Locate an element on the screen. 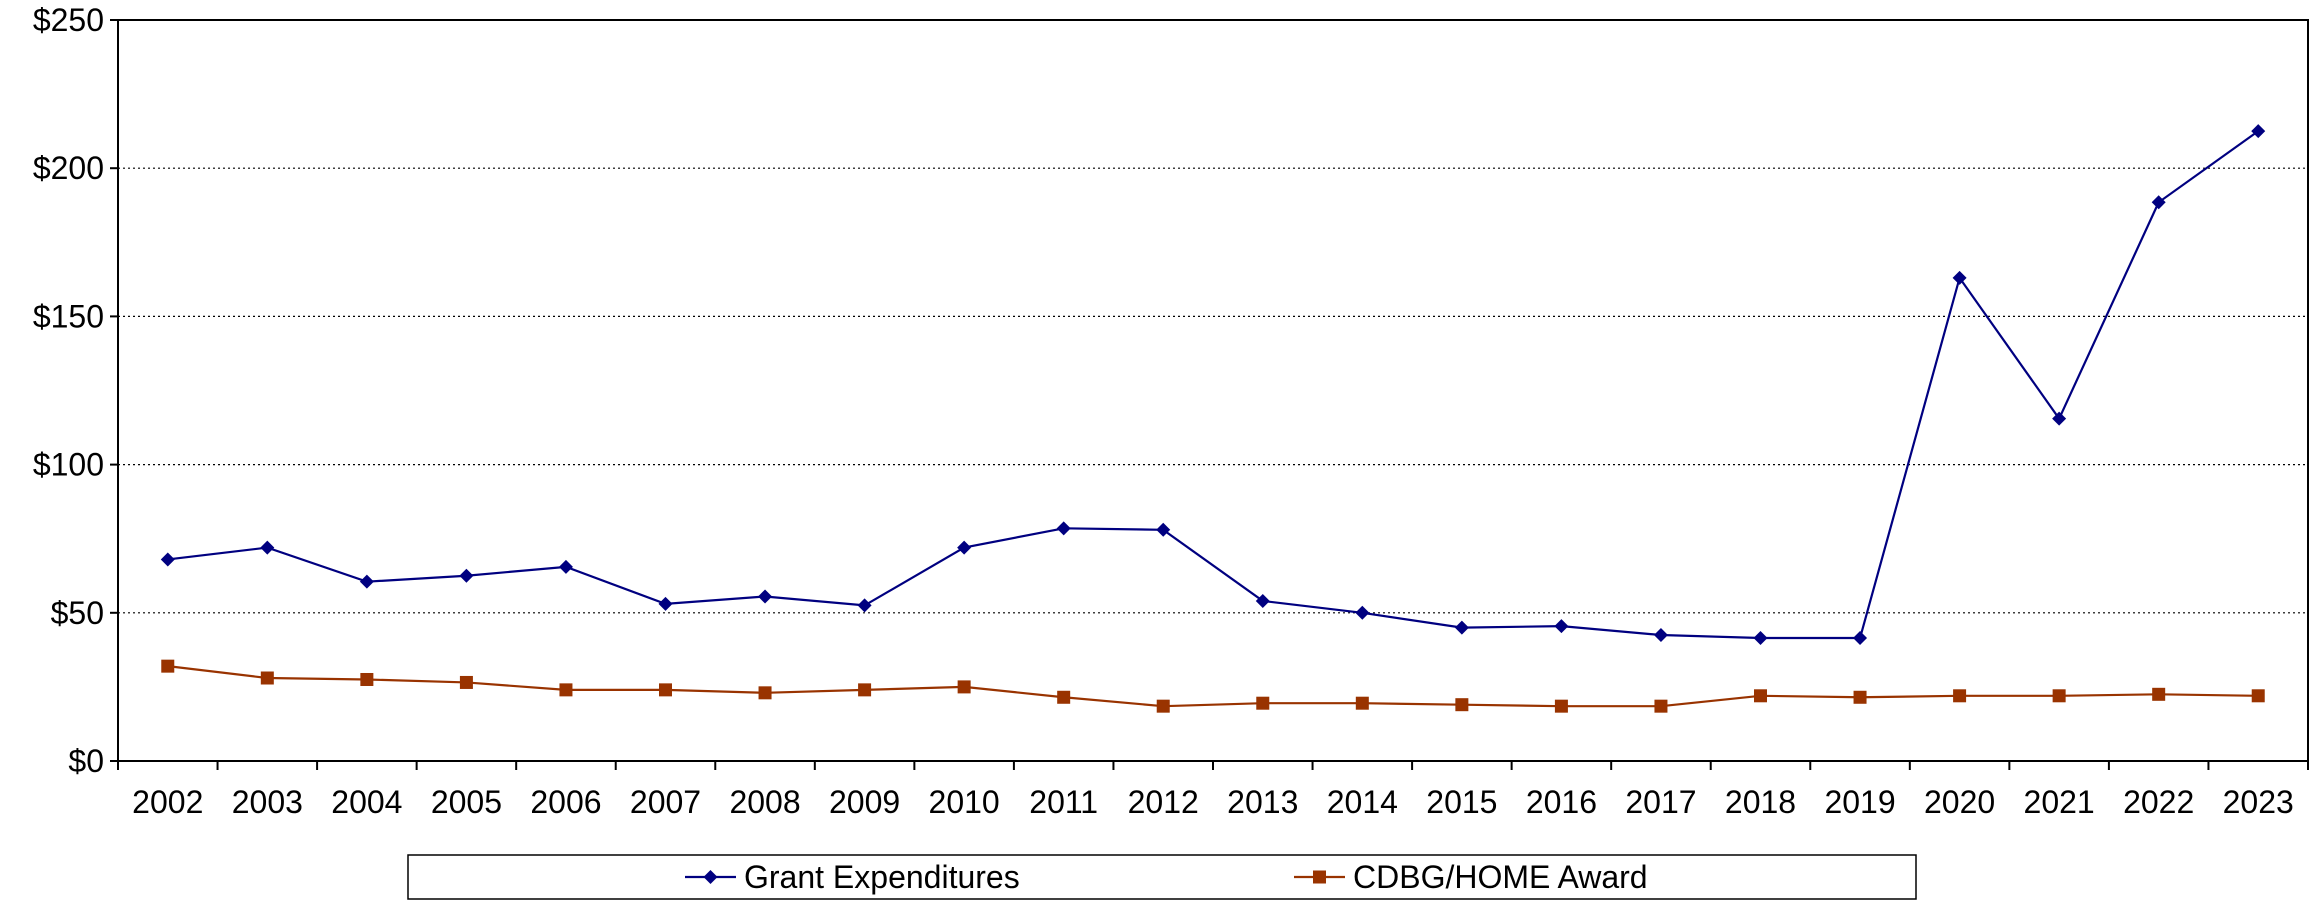 Image resolution: width=2310 pixels, height=900 pixels. x-tick-label: 2006 is located at coordinates (565, 802).